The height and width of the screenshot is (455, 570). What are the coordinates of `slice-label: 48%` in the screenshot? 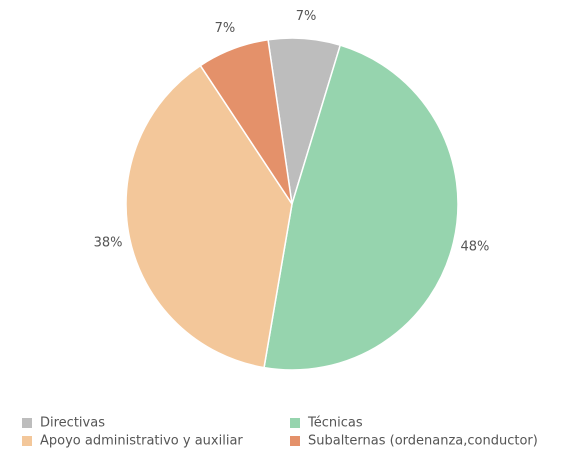 It's located at (475, 247).